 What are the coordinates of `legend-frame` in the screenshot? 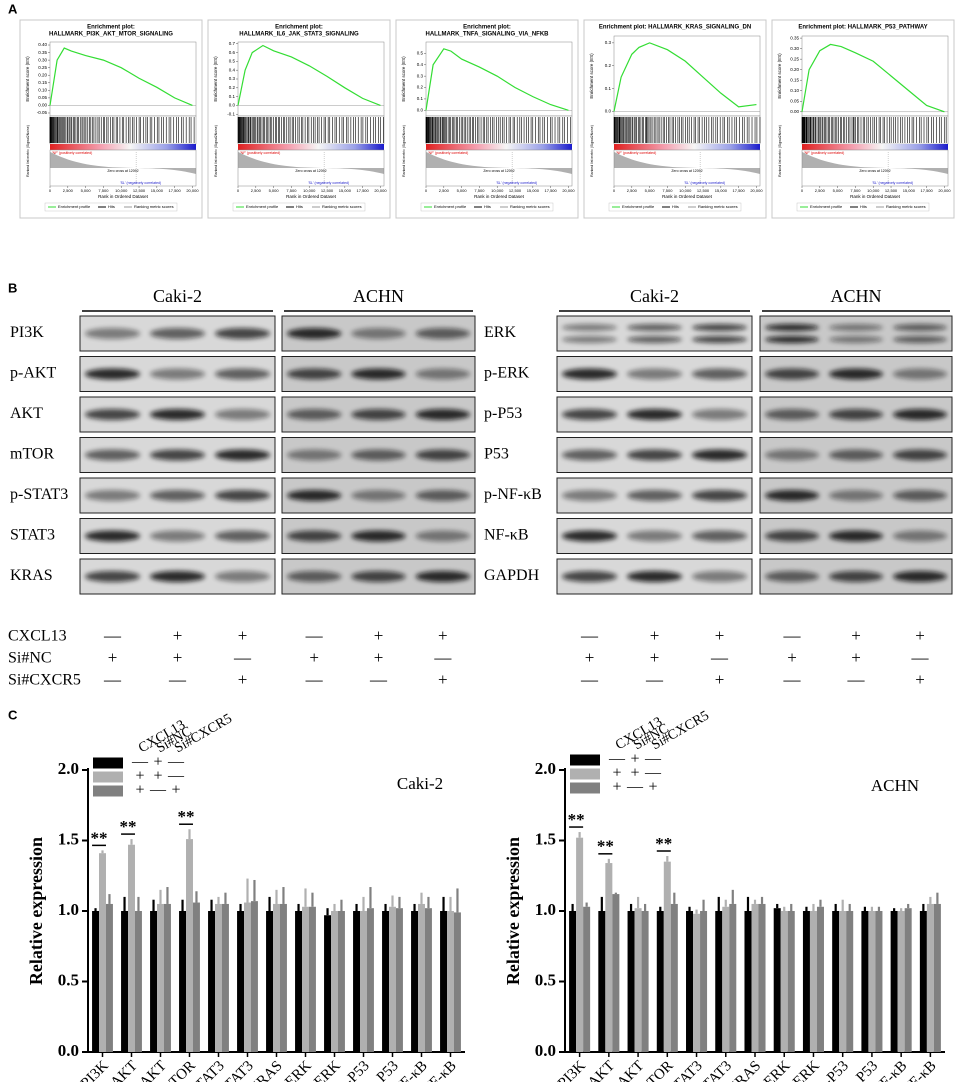 It's located at (863, 207).